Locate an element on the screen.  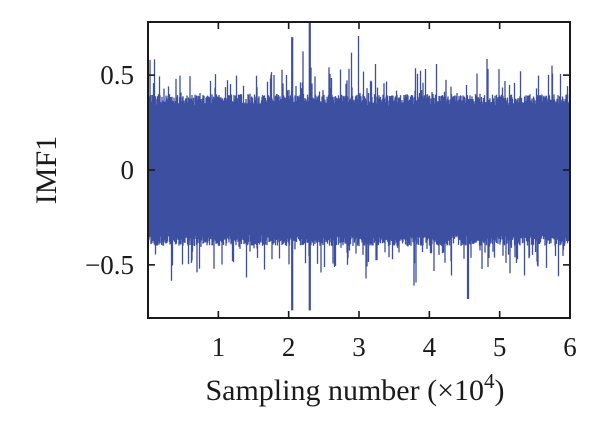
y-tick-label: 0.5 is located at coordinates (117, 75).